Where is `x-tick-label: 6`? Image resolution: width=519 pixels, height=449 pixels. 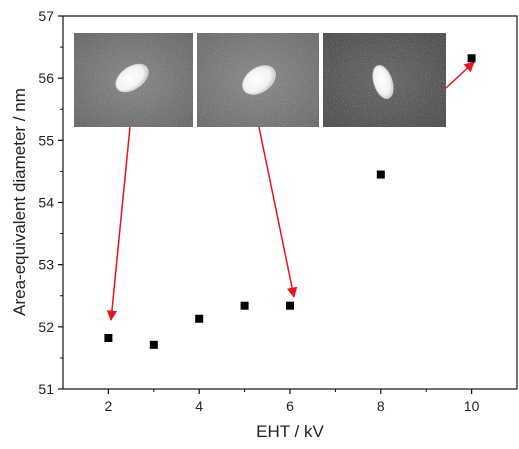
x-tick-label: 6 is located at coordinates (290, 406).